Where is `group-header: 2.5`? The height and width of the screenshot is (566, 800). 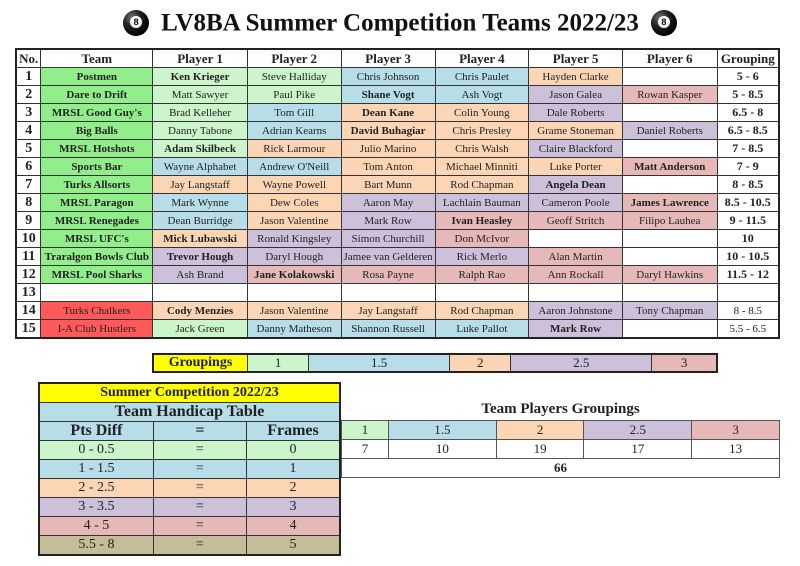
group-header: 2.5 is located at coordinates (638, 430).